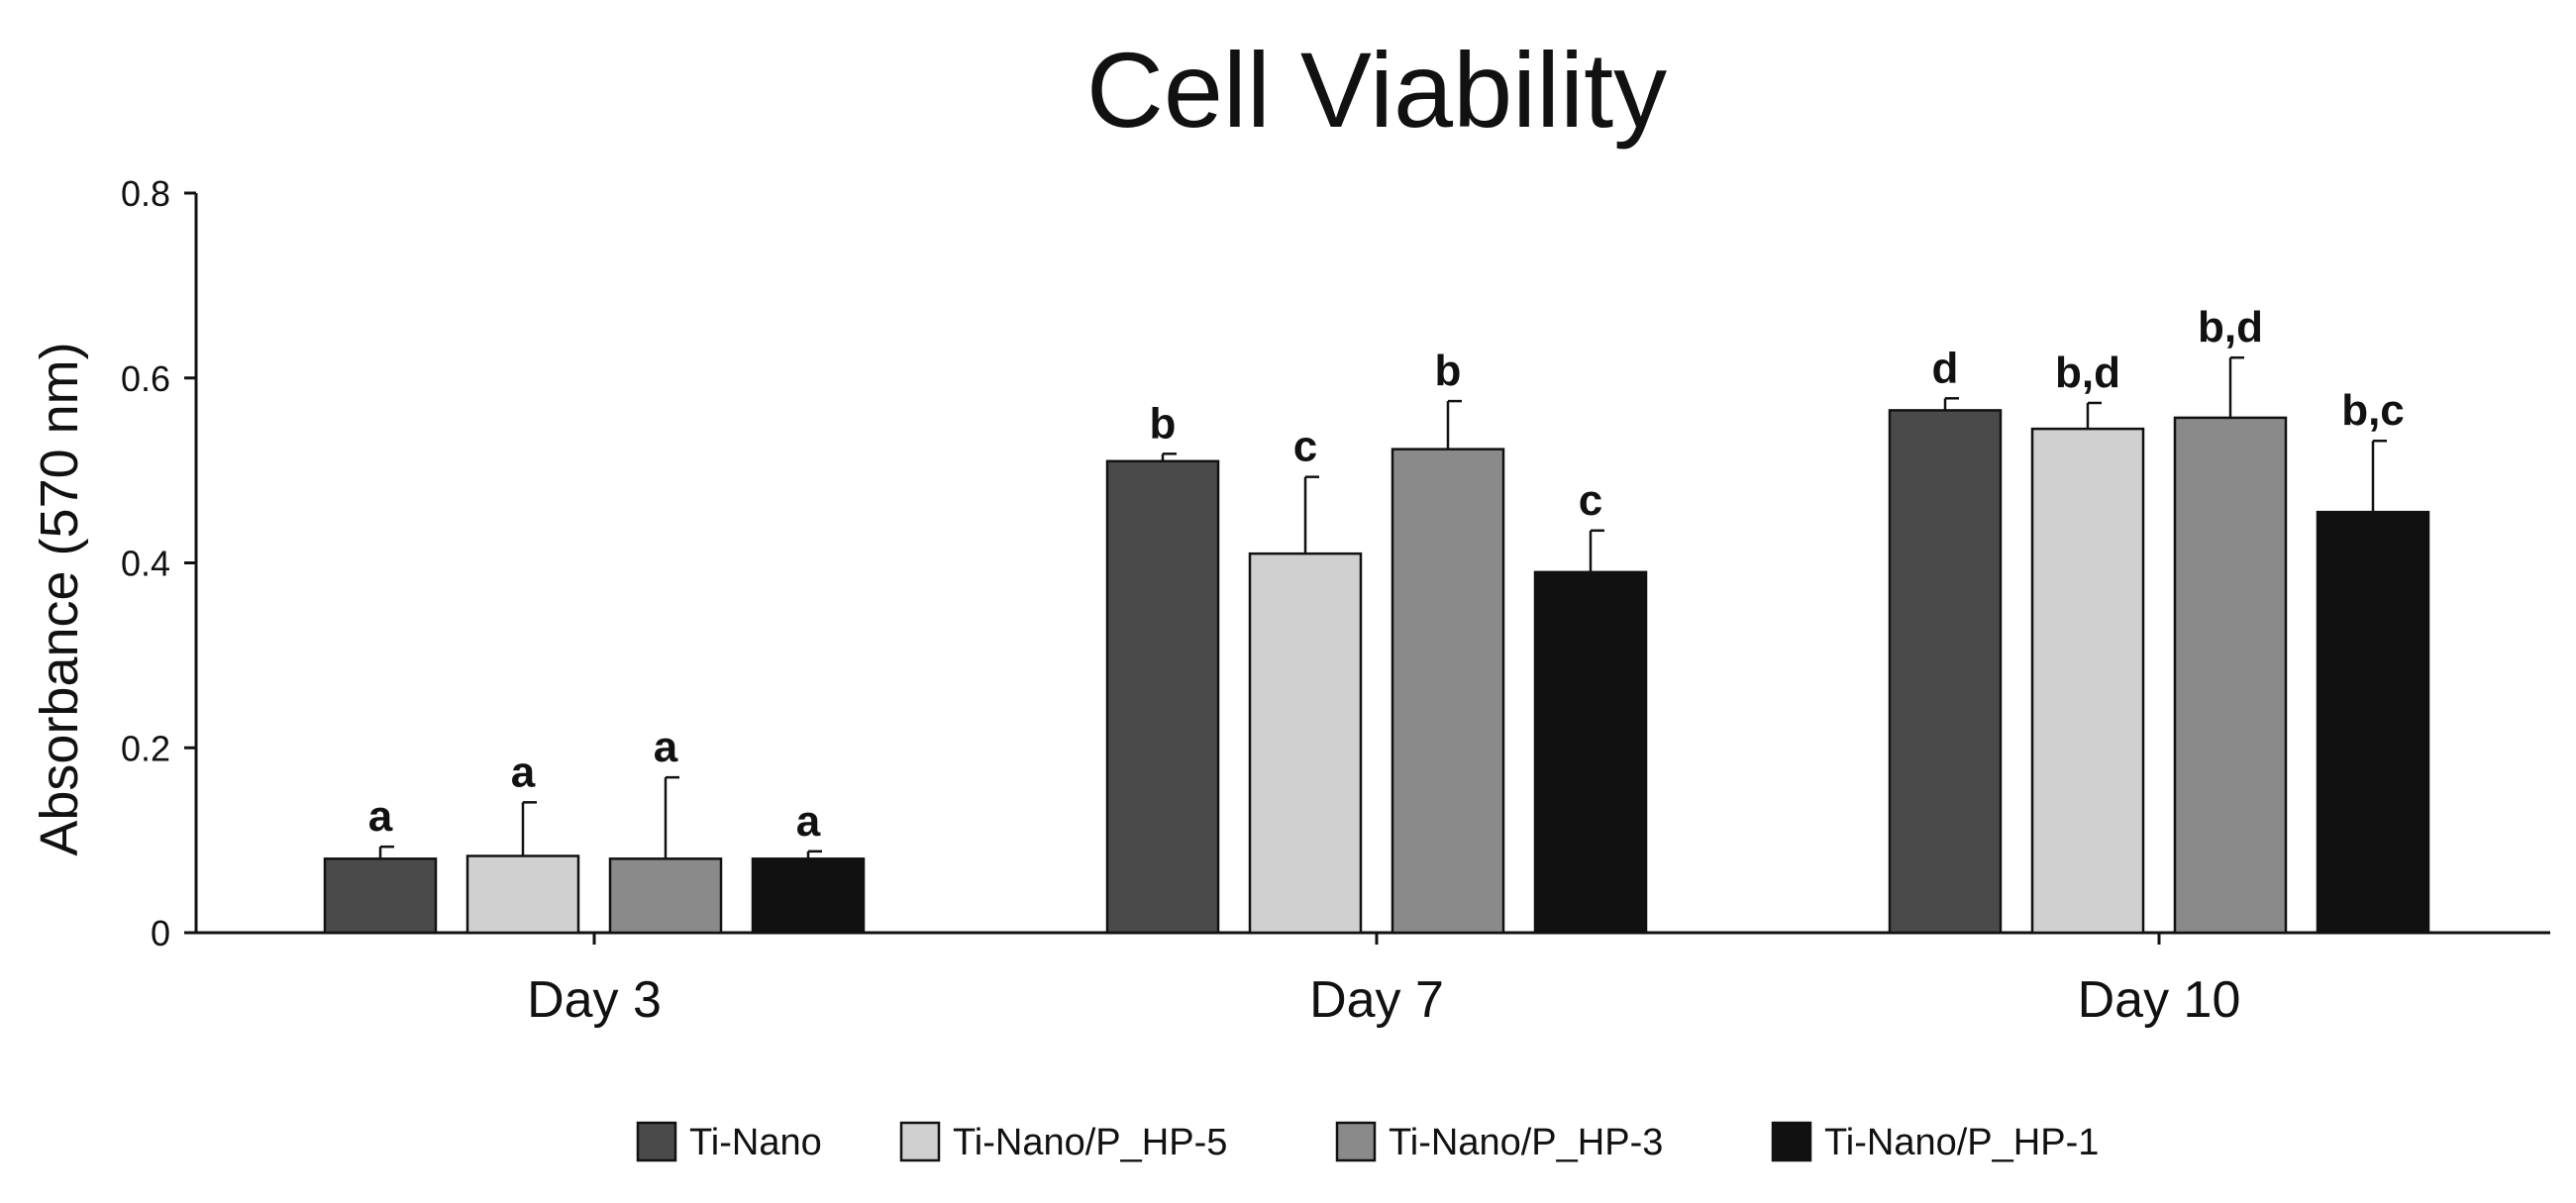 The height and width of the screenshot is (1203, 2576). Describe the element at coordinates (1526, 1143) in the screenshot. I see `legend-label: Ti-Nano/P_HP-3` at that location.